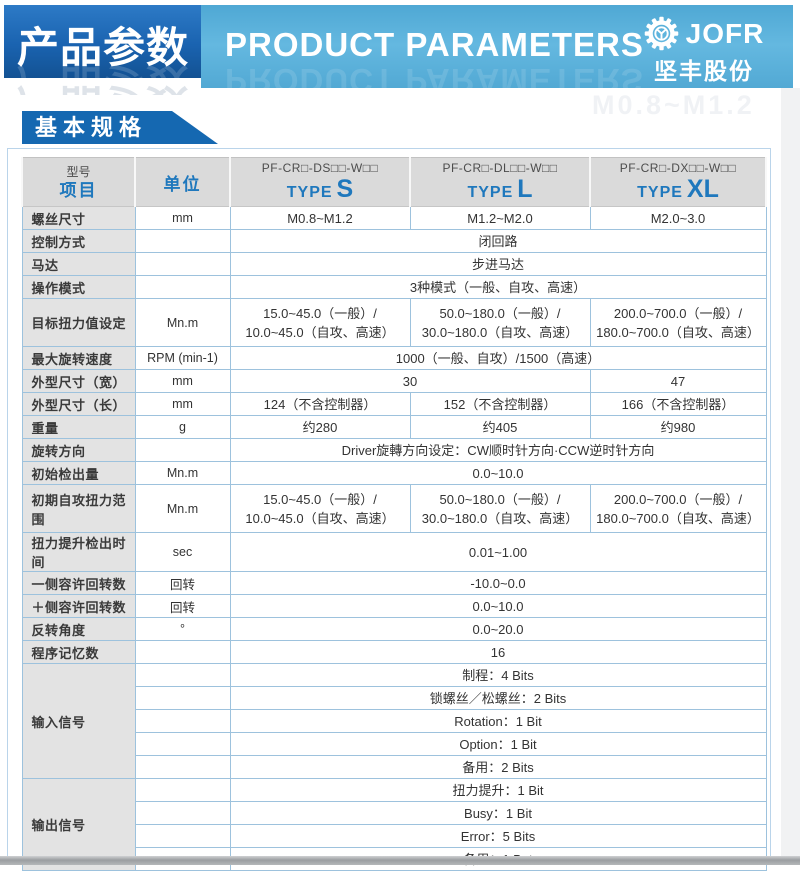  Describe the element at coordinates (182, 182) in the screenshot. I see `unit-header-cell: 单位` at that location.